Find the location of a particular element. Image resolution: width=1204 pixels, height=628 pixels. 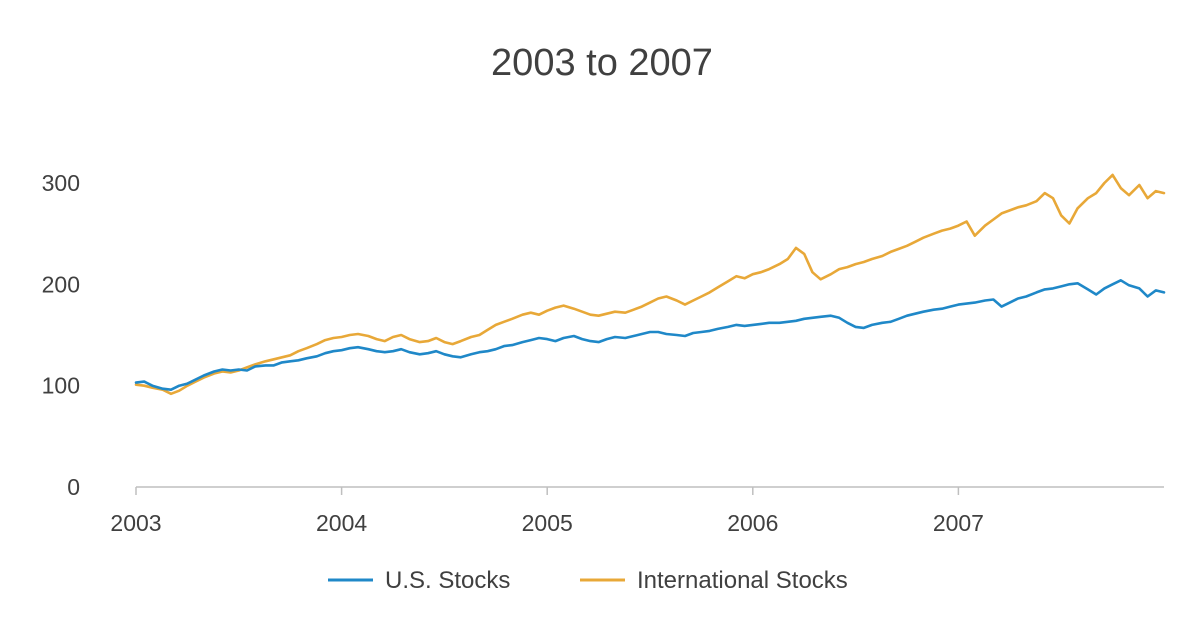

y-tick-label: 300 is located at coordinates (61, 183).